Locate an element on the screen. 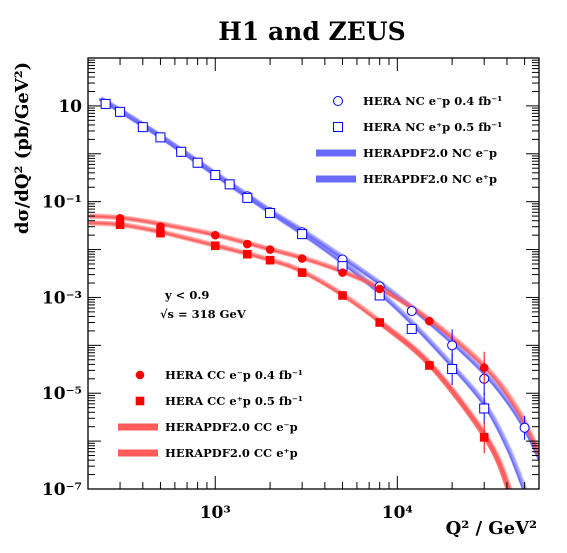  annotation-y-cut: y < 0.9 is located at coordinates (186, 295).